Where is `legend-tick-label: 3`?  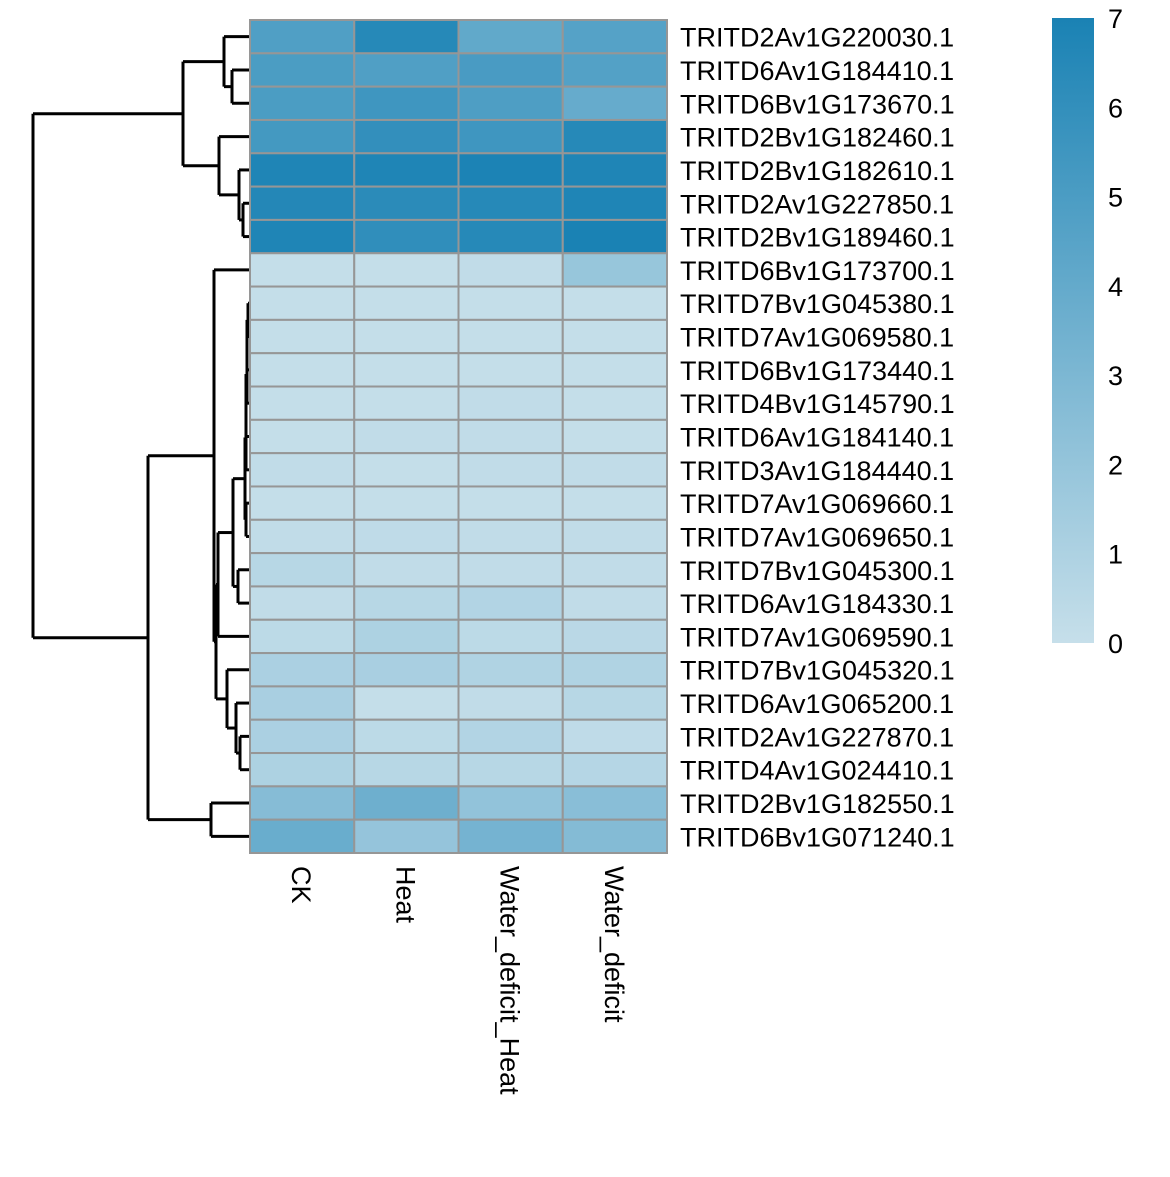
legend-tick-label: 3 is located at coordinates (1115, 376).